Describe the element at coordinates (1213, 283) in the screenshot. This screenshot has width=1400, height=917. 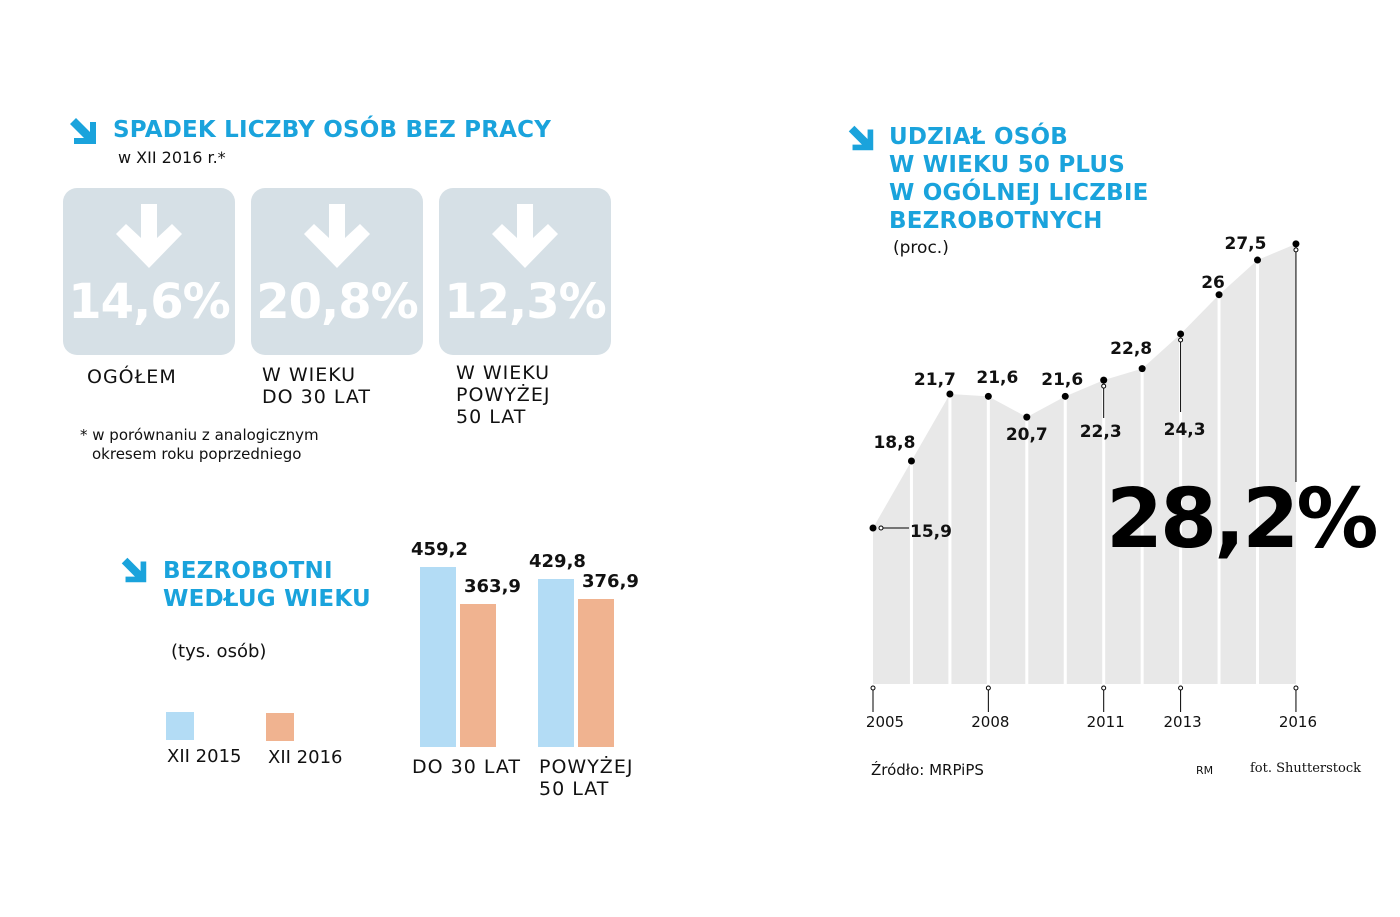
I see `point-value-label: 26` at that location.